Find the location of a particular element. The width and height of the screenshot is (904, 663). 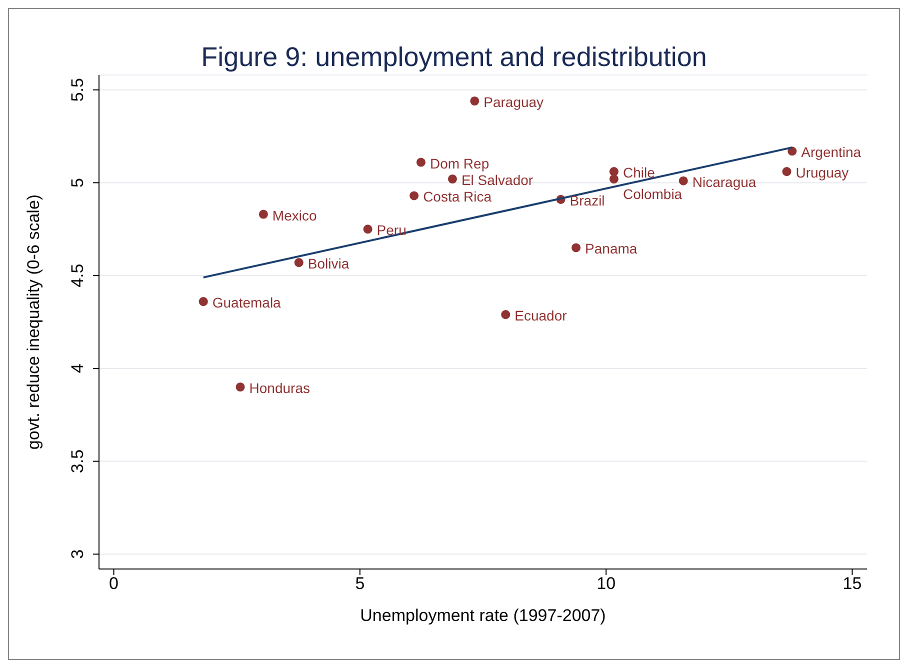

annotation: Ecuador is located at coordinates (541, 316).